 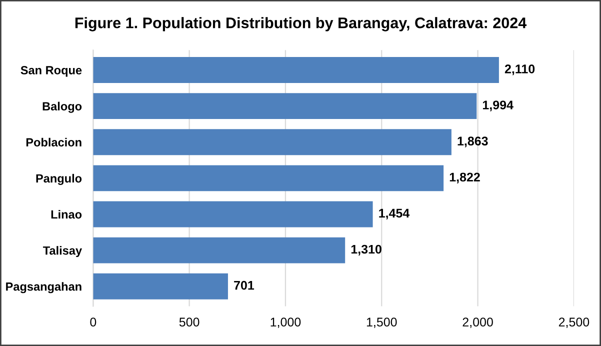 I want to click on data-label: 1,310, so click(x=366, y=250).